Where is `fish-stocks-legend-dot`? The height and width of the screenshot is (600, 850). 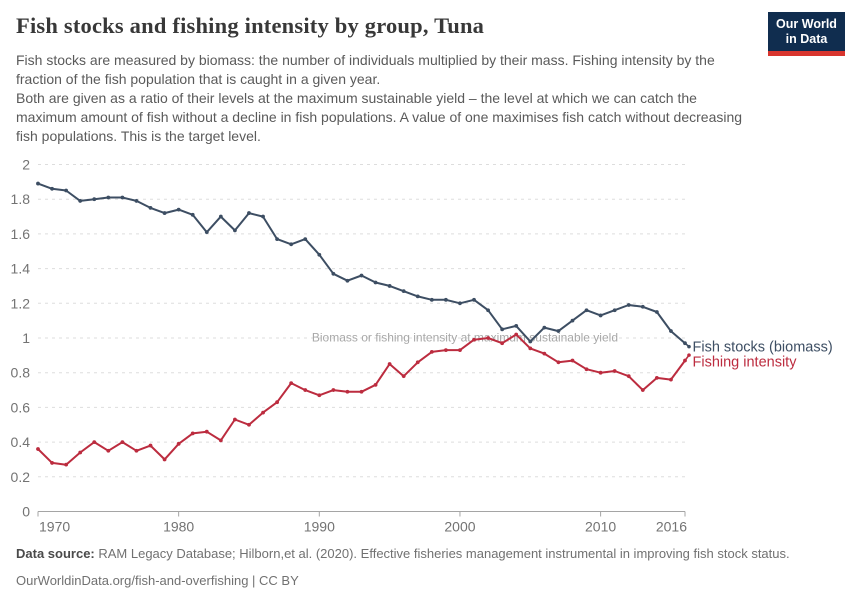 fish-stocks-legend-dot is located at coordinates (689, 346).